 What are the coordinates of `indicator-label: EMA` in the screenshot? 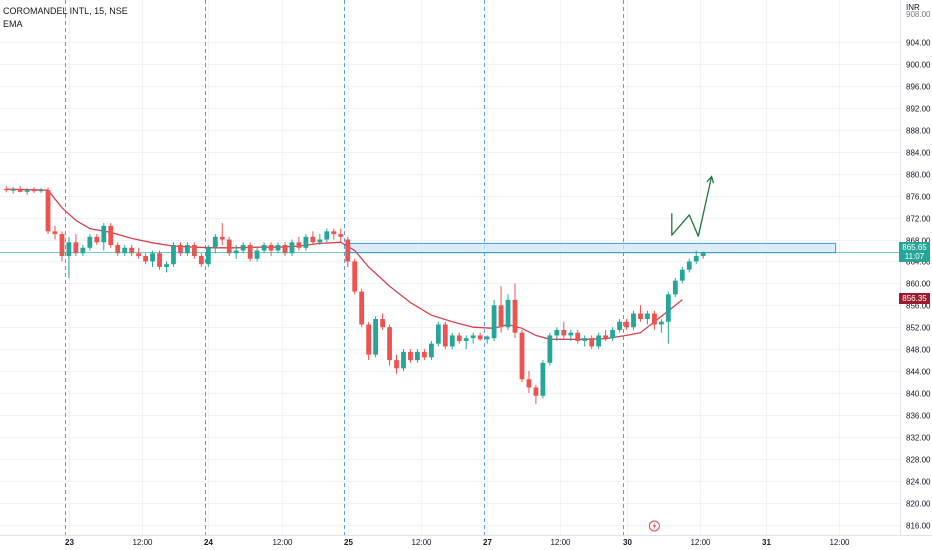 It's located at (13, 24).